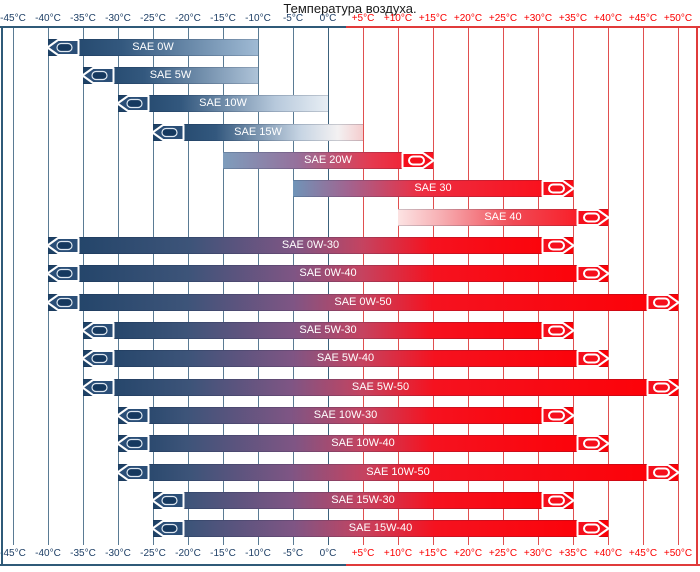 The image size is (700, 572). I want to click on tick-label-bottom--45: -45°C, so click(13, 553).